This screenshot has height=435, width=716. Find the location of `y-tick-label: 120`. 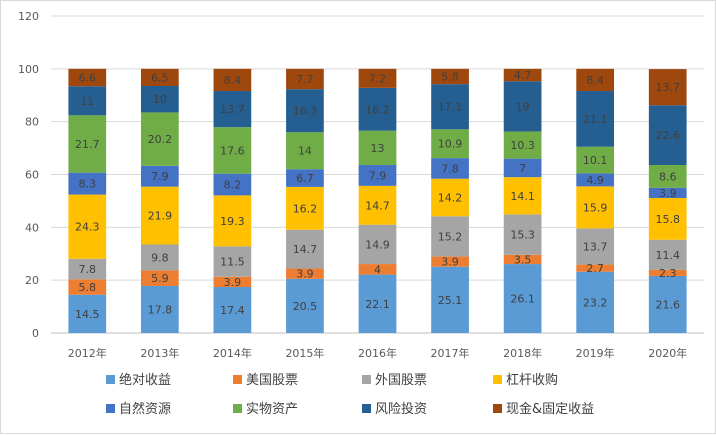

y-tick-label: 120 is located at coordinates (28, 16).